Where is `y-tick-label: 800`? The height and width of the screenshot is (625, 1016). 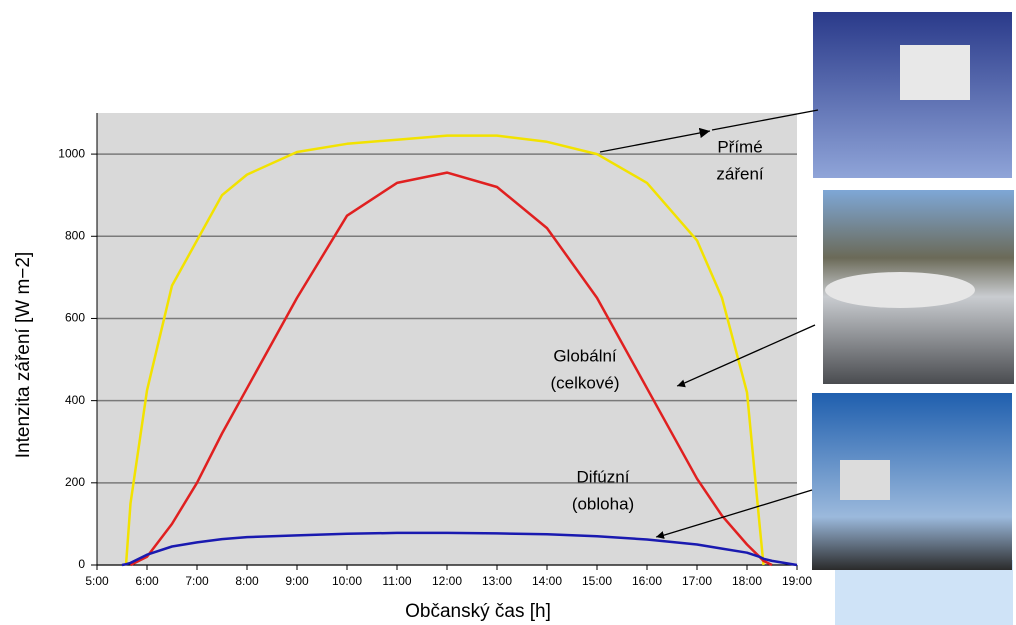 y-tick-label: 800 is located at coordinates (75, 235).